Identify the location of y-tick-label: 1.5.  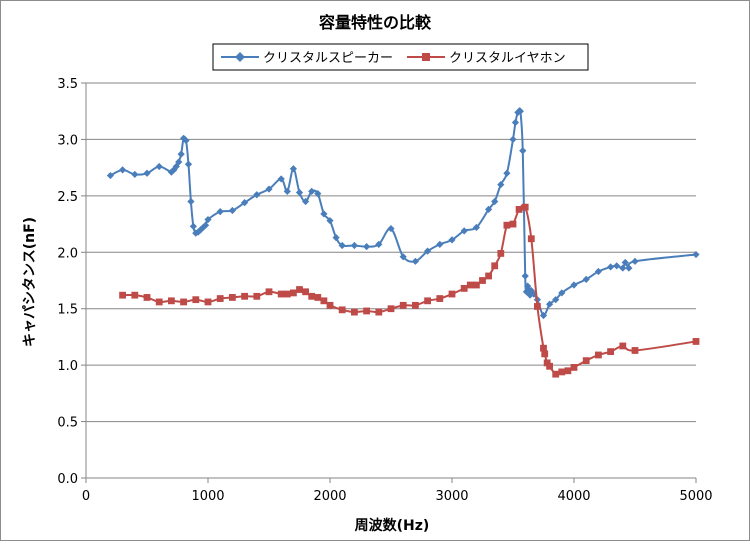
(67, 310).